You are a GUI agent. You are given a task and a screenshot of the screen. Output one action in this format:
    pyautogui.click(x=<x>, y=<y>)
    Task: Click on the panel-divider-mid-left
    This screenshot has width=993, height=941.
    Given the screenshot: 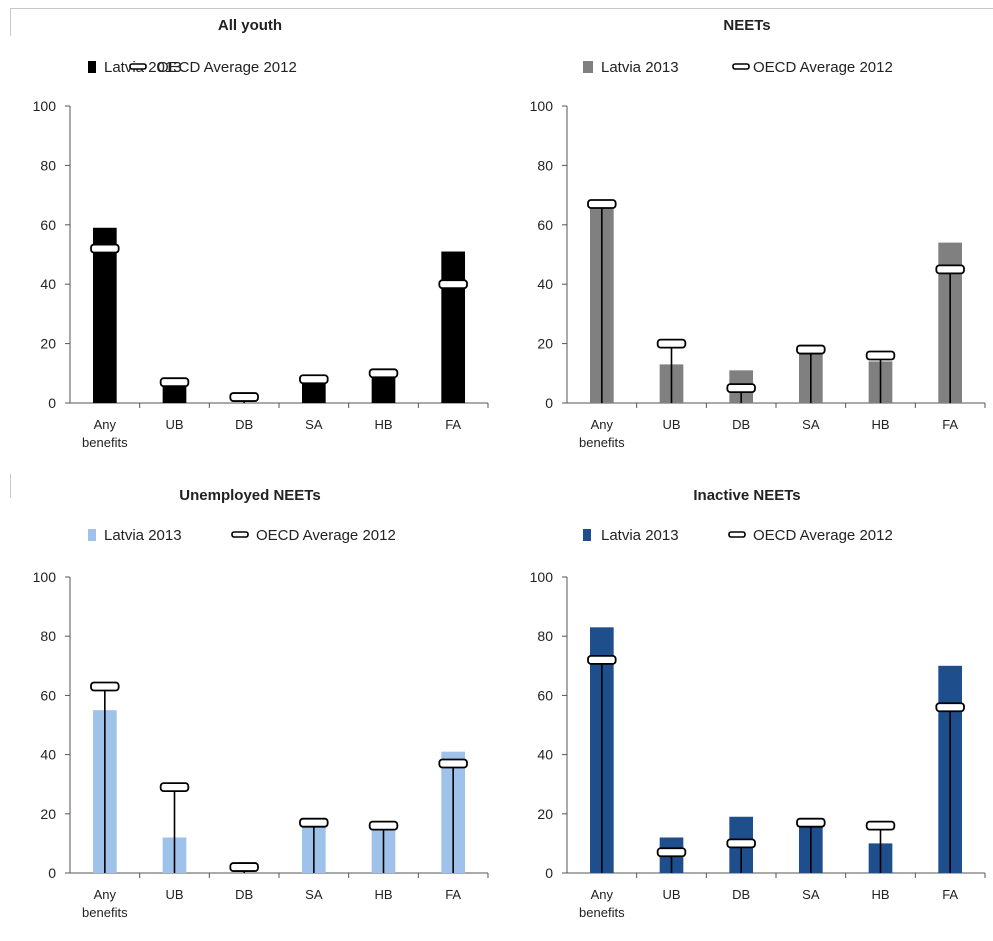 What is the action you would take?
    pyautogui.click(x=10, y=486)
    